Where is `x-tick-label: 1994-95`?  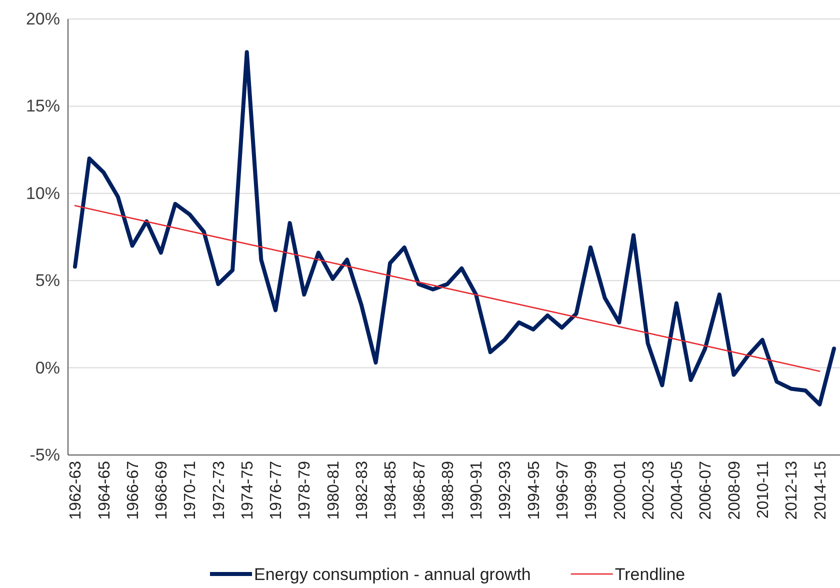 x-tick-label: 1994-95 is located at coordinates (534, 490).